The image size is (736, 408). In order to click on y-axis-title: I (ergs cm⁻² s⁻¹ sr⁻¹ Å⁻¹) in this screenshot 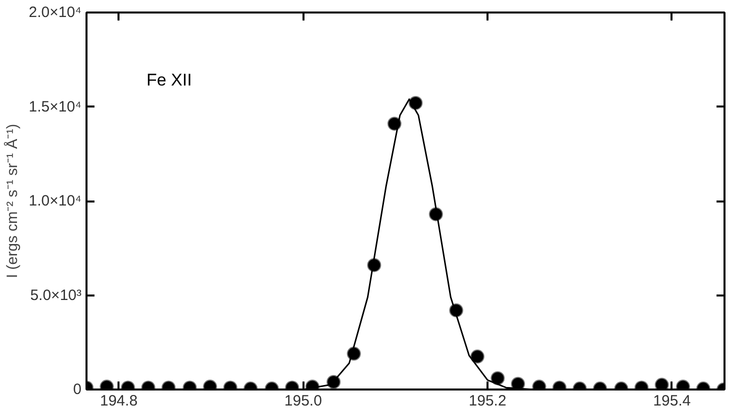, I will do `click(11, 201)`.